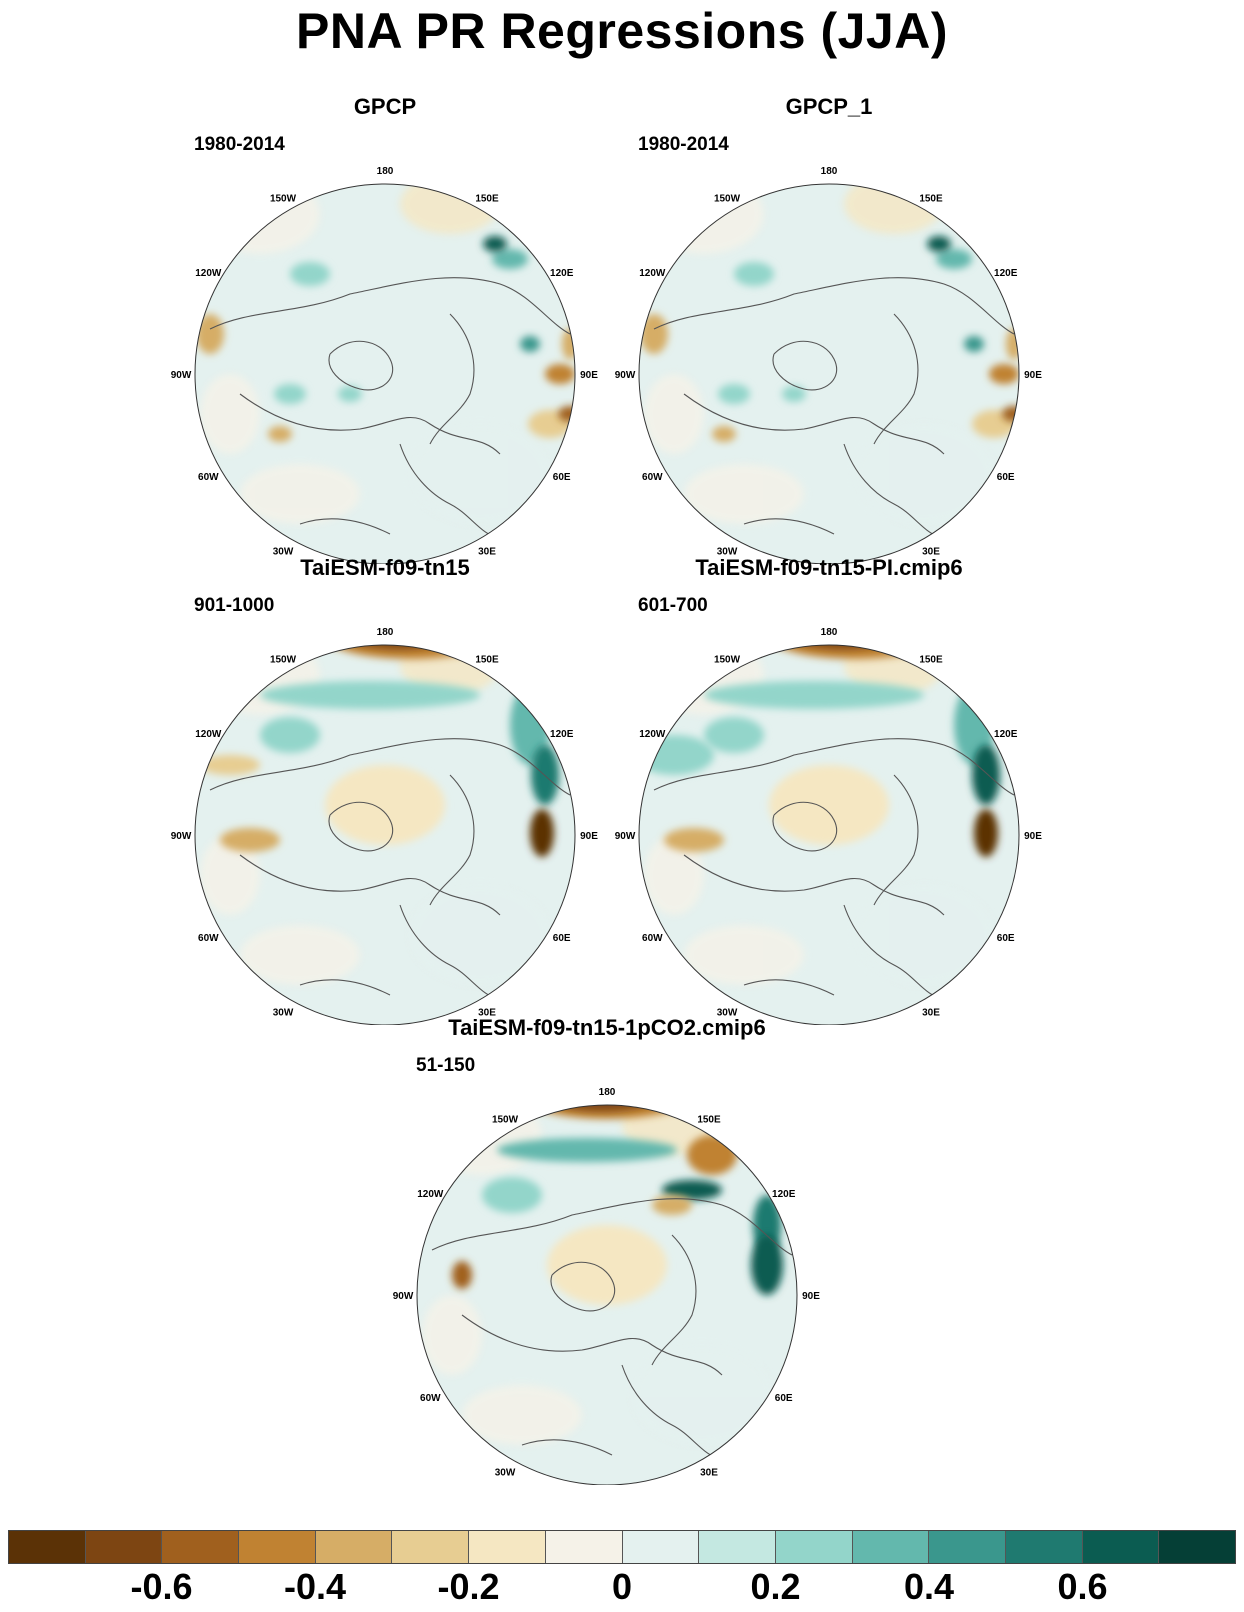 Image resolution: width=1244 pixels, height=1612 pixels. What do you see at coordinates (829, 106) in the screenshot?
I see `panel-title: GPCP_1` at bounding box center [829, 106].